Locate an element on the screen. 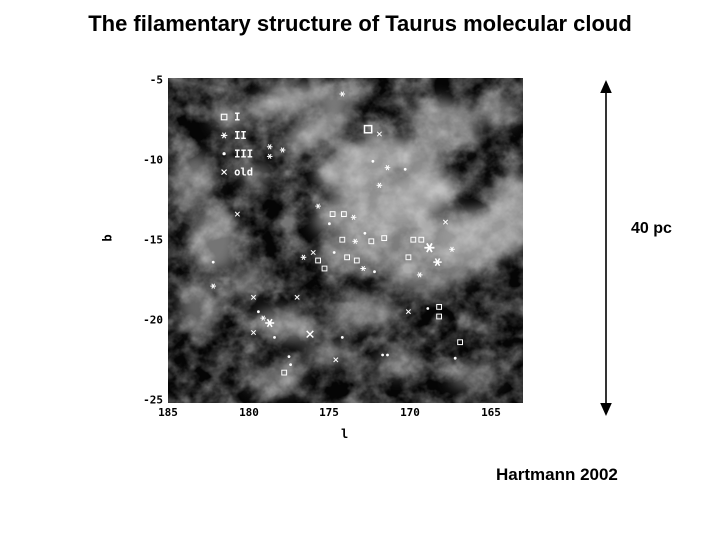  credit-label: Hartmann 2002 is located at coordinates (557, 474).